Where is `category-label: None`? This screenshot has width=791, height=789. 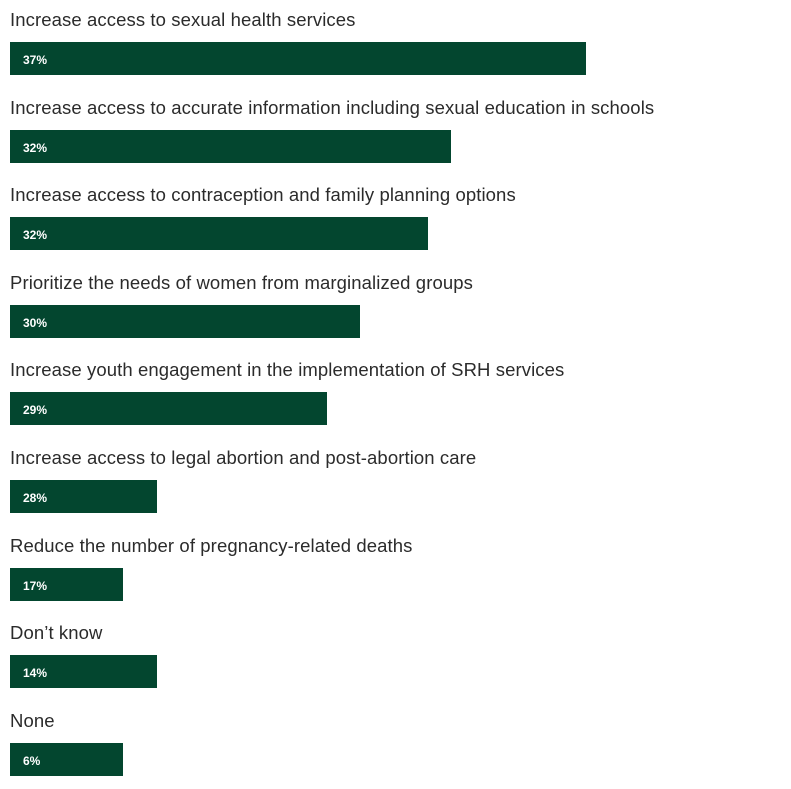
category-label: None is located at coordinates (32, 720).